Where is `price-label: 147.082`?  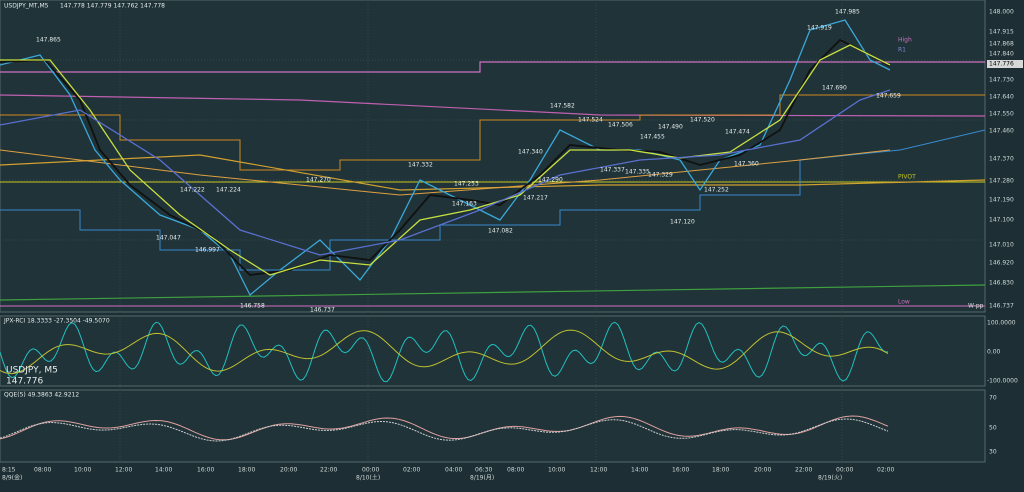
price-label: 147.082 is located at coordinates (500, 231).